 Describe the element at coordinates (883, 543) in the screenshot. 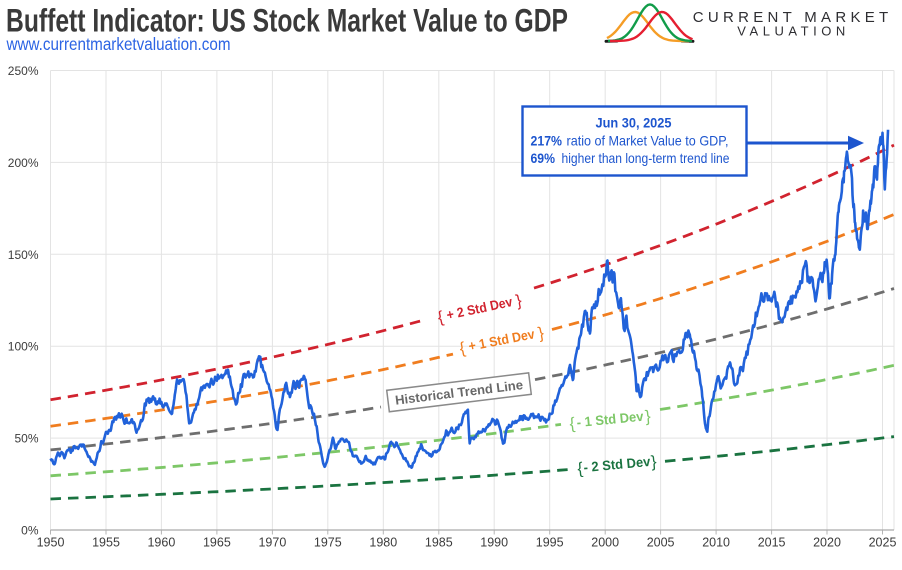

I see `svg-text: 2025` at that location.